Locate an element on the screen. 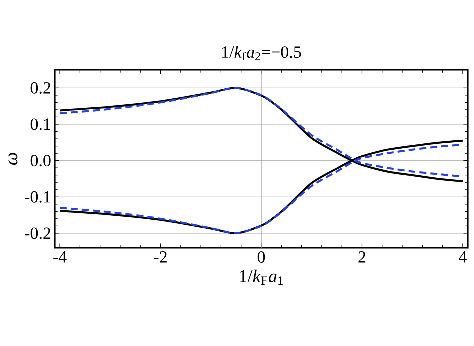  x-tick-label: -2 is located at coordinates (160, 257).